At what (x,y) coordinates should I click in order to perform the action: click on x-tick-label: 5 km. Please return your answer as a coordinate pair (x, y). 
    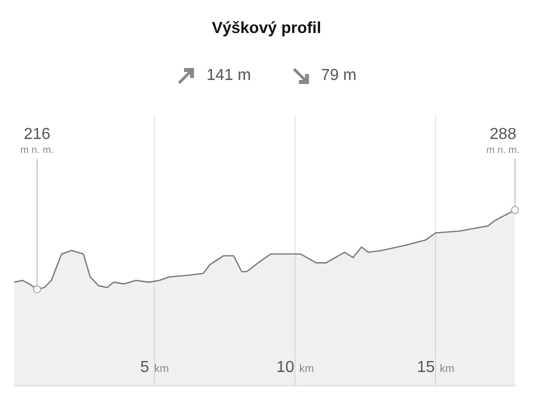
    Looking at the image, I should click on (154, 367).